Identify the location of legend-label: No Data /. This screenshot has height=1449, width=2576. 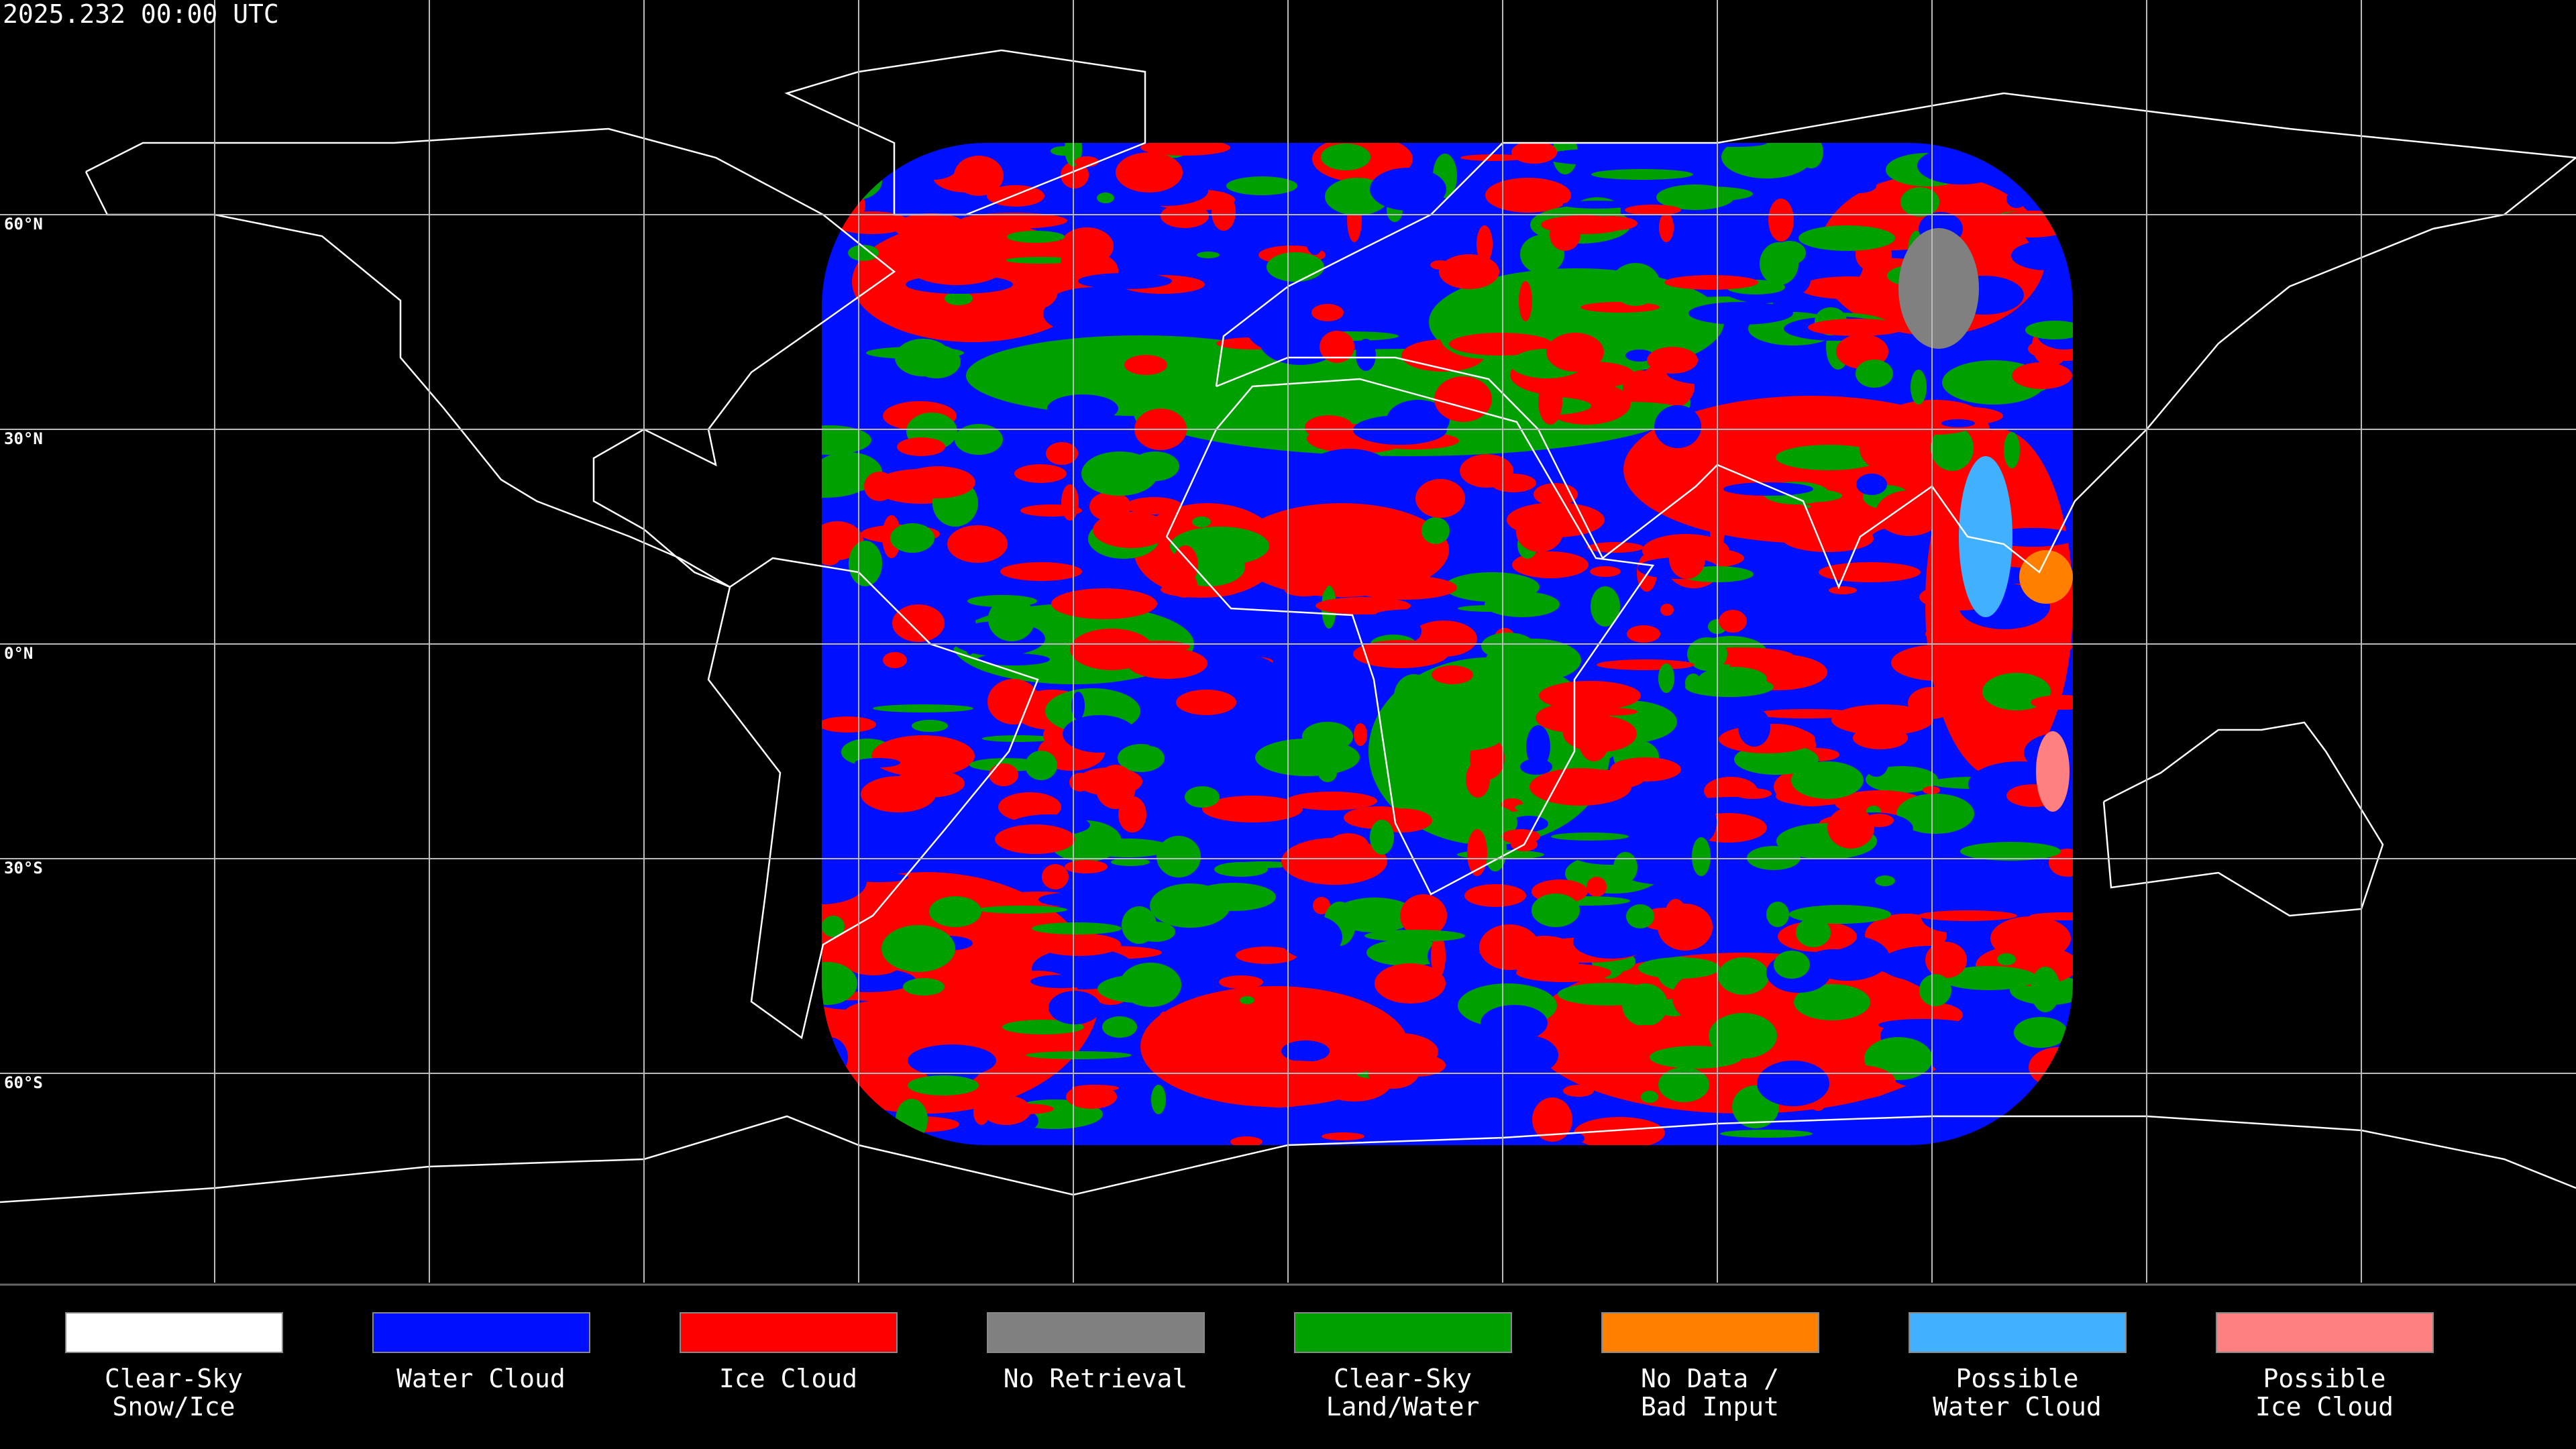
(1710, 1378).